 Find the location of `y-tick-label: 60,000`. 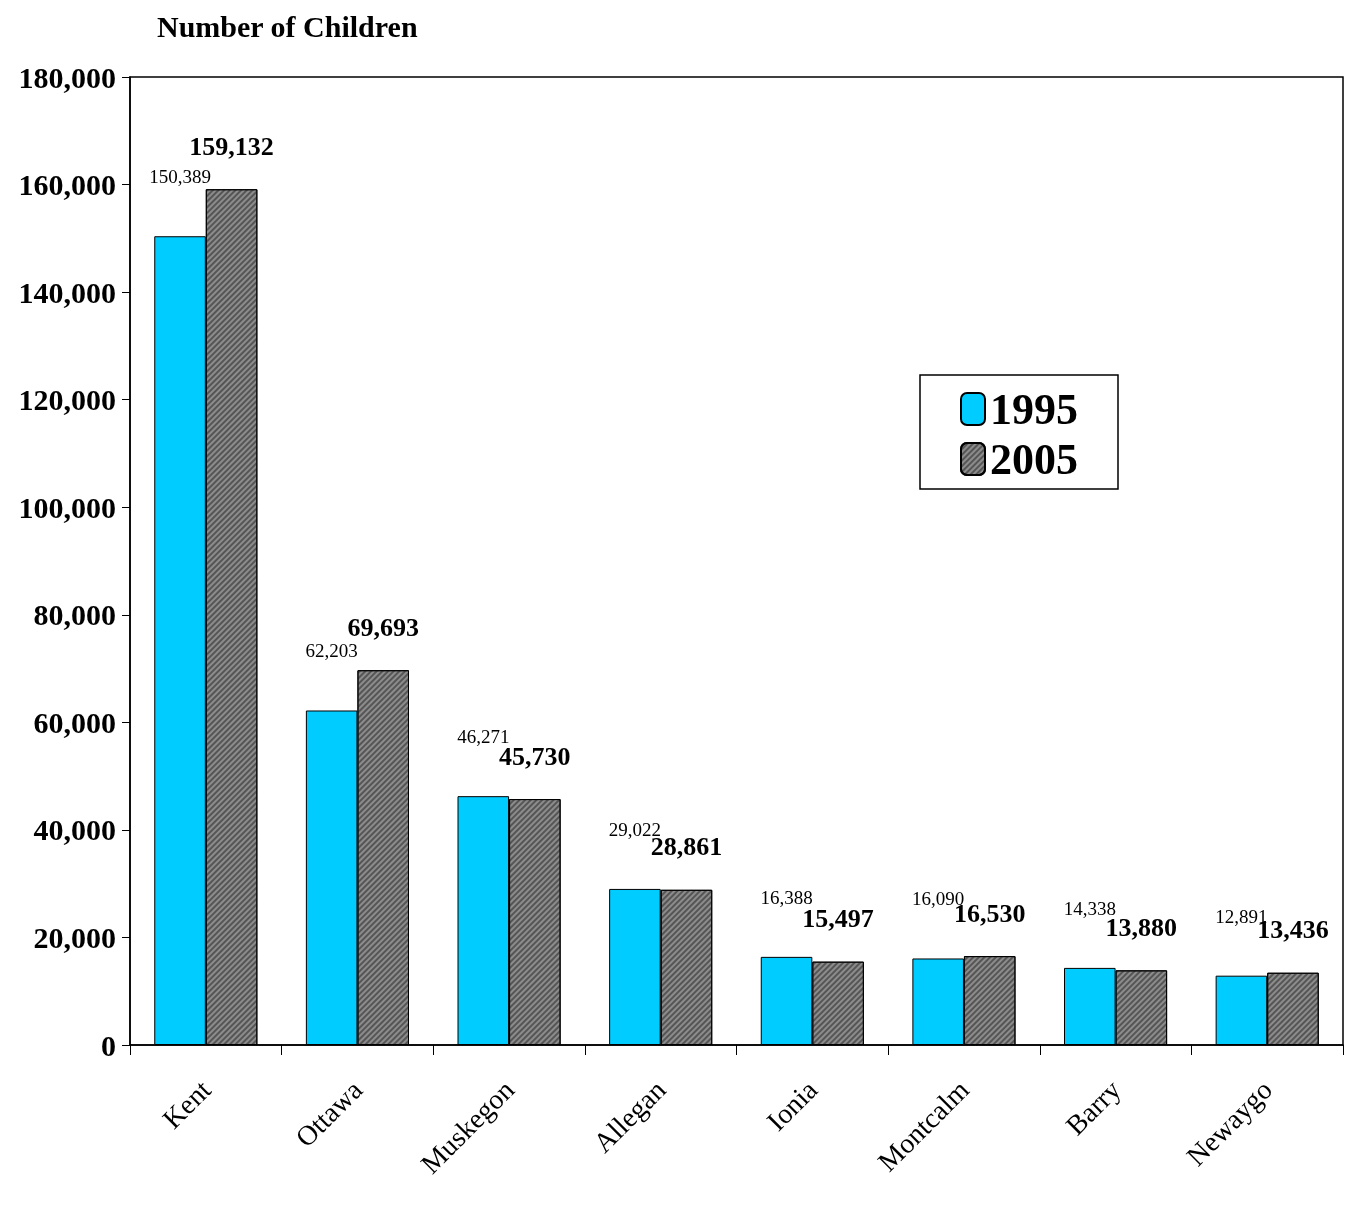

y-tick-label: 60,000 is located at coordinates (74, 722).